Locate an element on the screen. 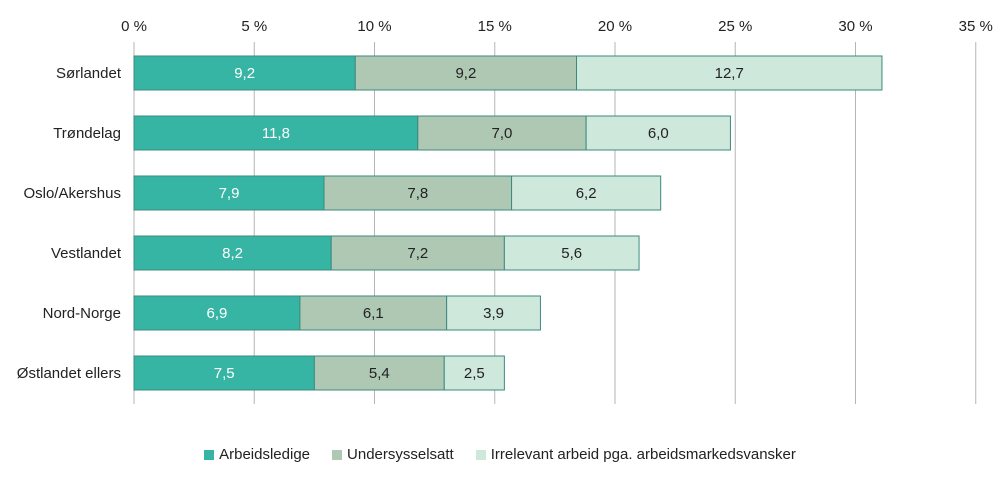  category-label: Trøndelag is located at coordinates (87, 133).